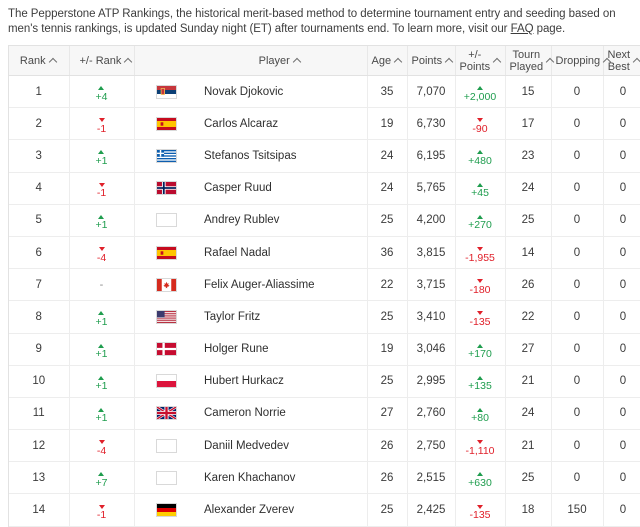  I want to click on table-row: 12 -4 Daniil Medvedev 26 2,750 -1,110 21 0 0, so click(324, 446).